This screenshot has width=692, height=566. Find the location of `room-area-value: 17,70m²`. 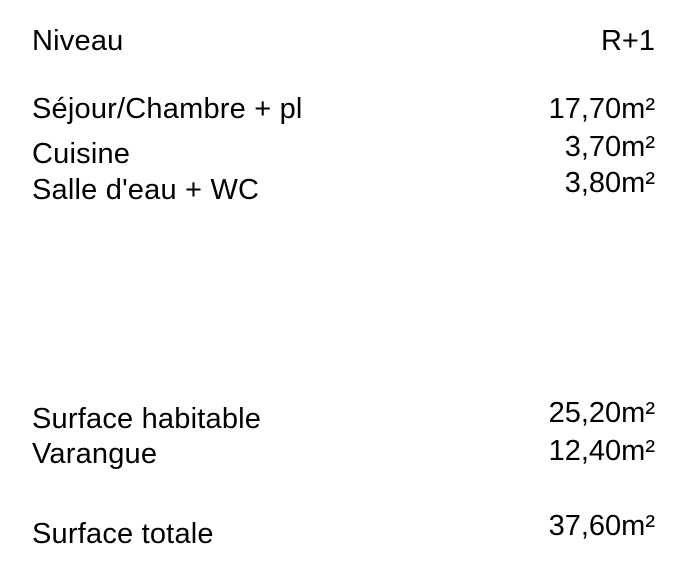

room-area-value: 17,70m² is located at coordinates (601, 109).